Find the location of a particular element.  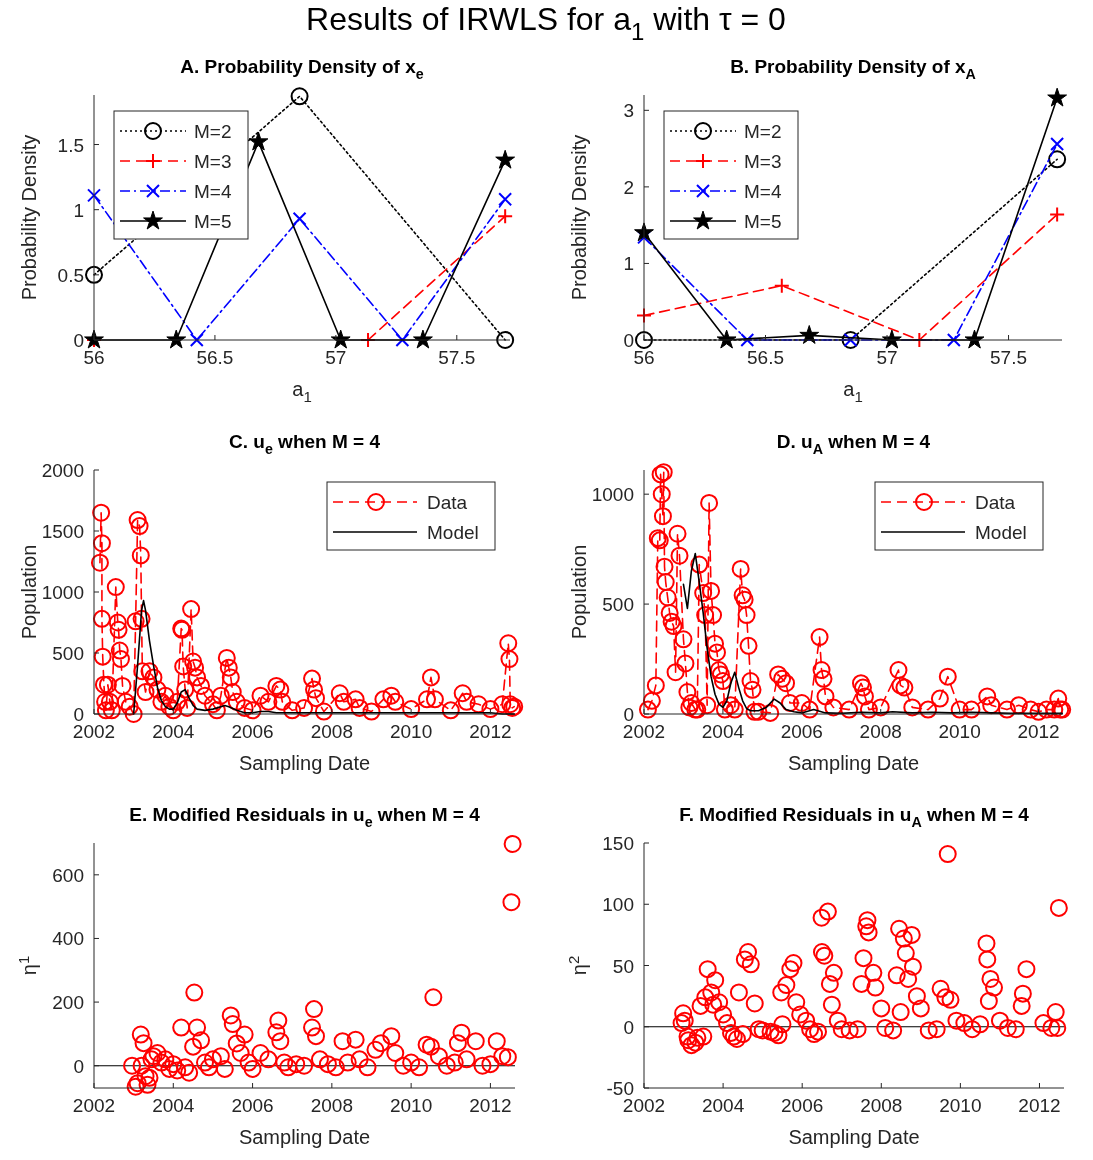

y-tick-label: 200 is located at coordinates (68, 1003).